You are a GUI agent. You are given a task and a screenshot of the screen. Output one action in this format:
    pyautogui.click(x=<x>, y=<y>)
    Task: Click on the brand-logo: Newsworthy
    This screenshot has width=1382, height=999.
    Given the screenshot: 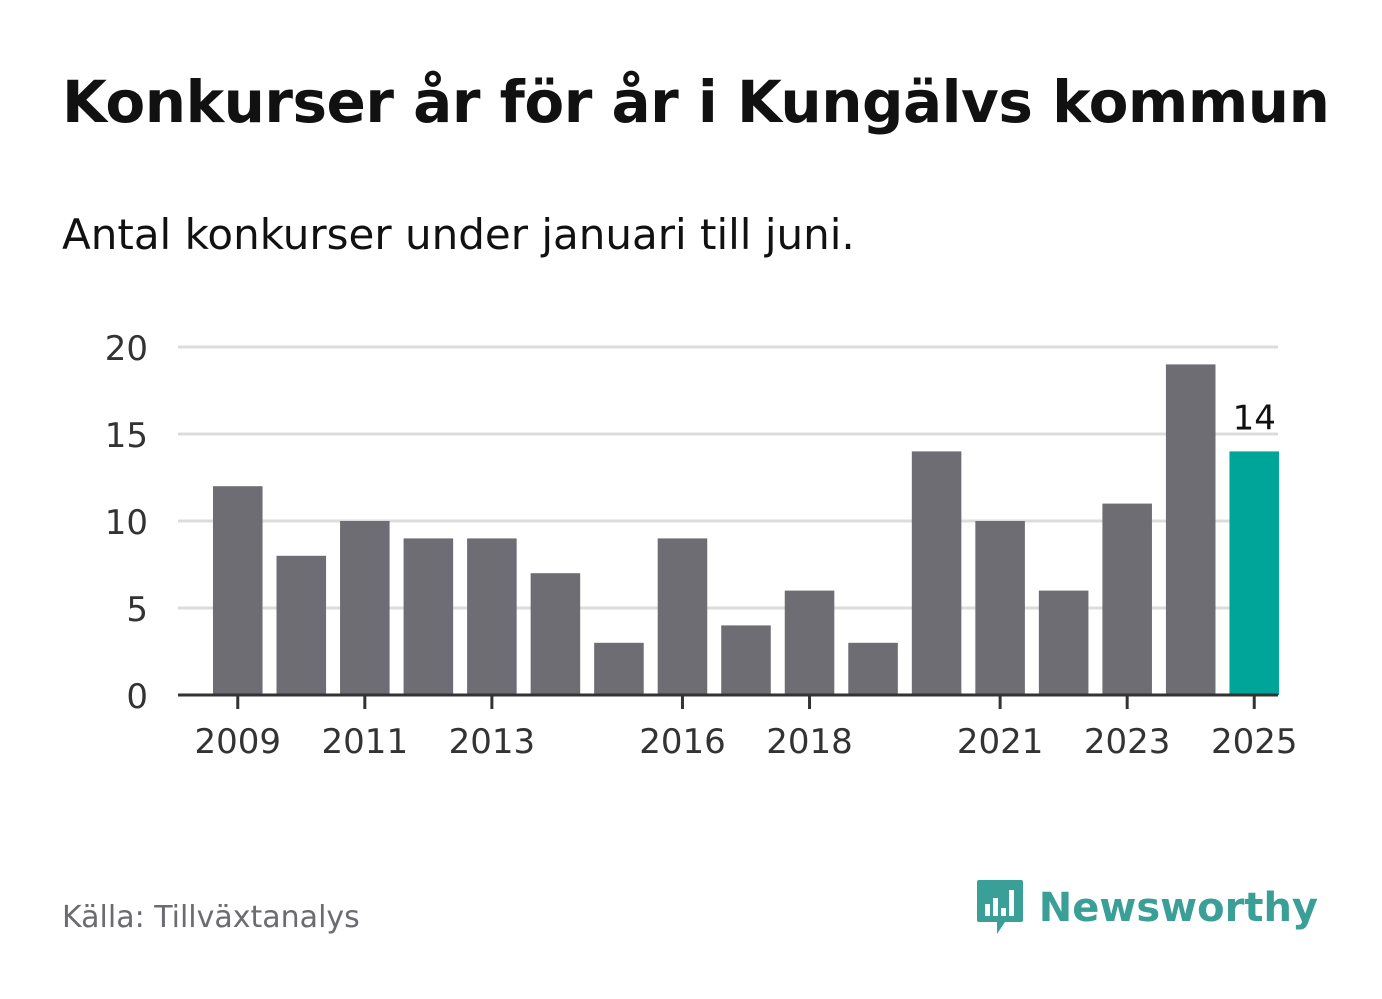 What is the action you would take?
    pyautogui.click(x=1146, y=908)
    